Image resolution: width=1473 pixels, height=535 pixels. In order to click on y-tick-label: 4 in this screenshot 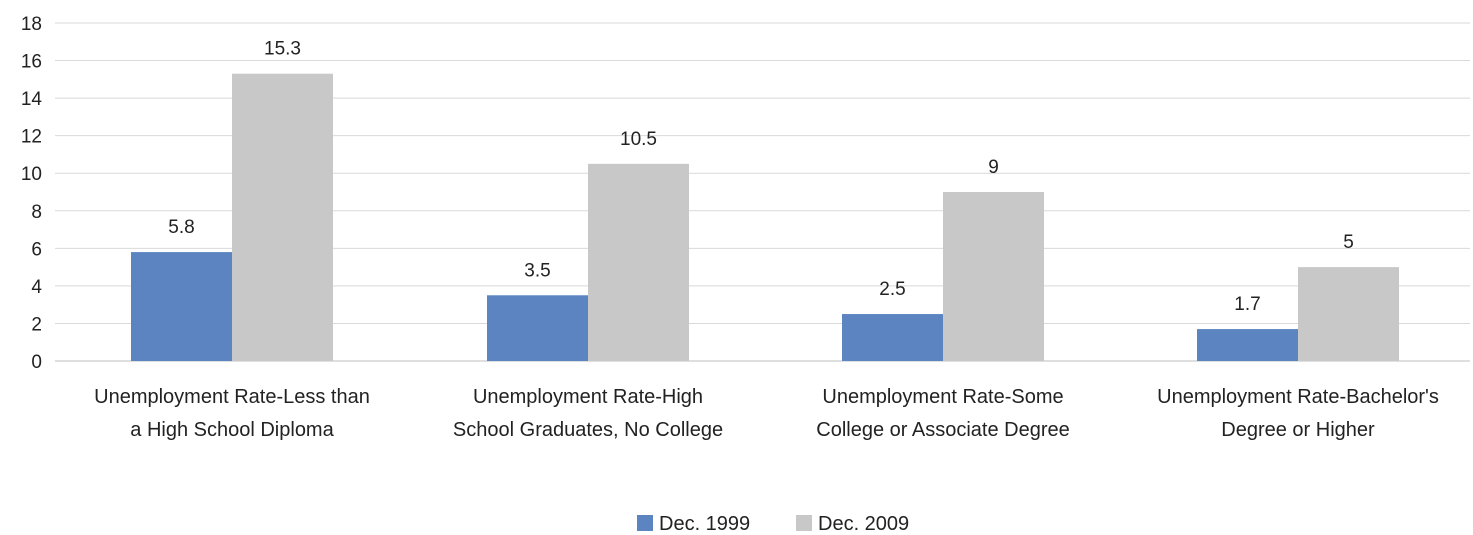, I will do `click(36, 287)`.